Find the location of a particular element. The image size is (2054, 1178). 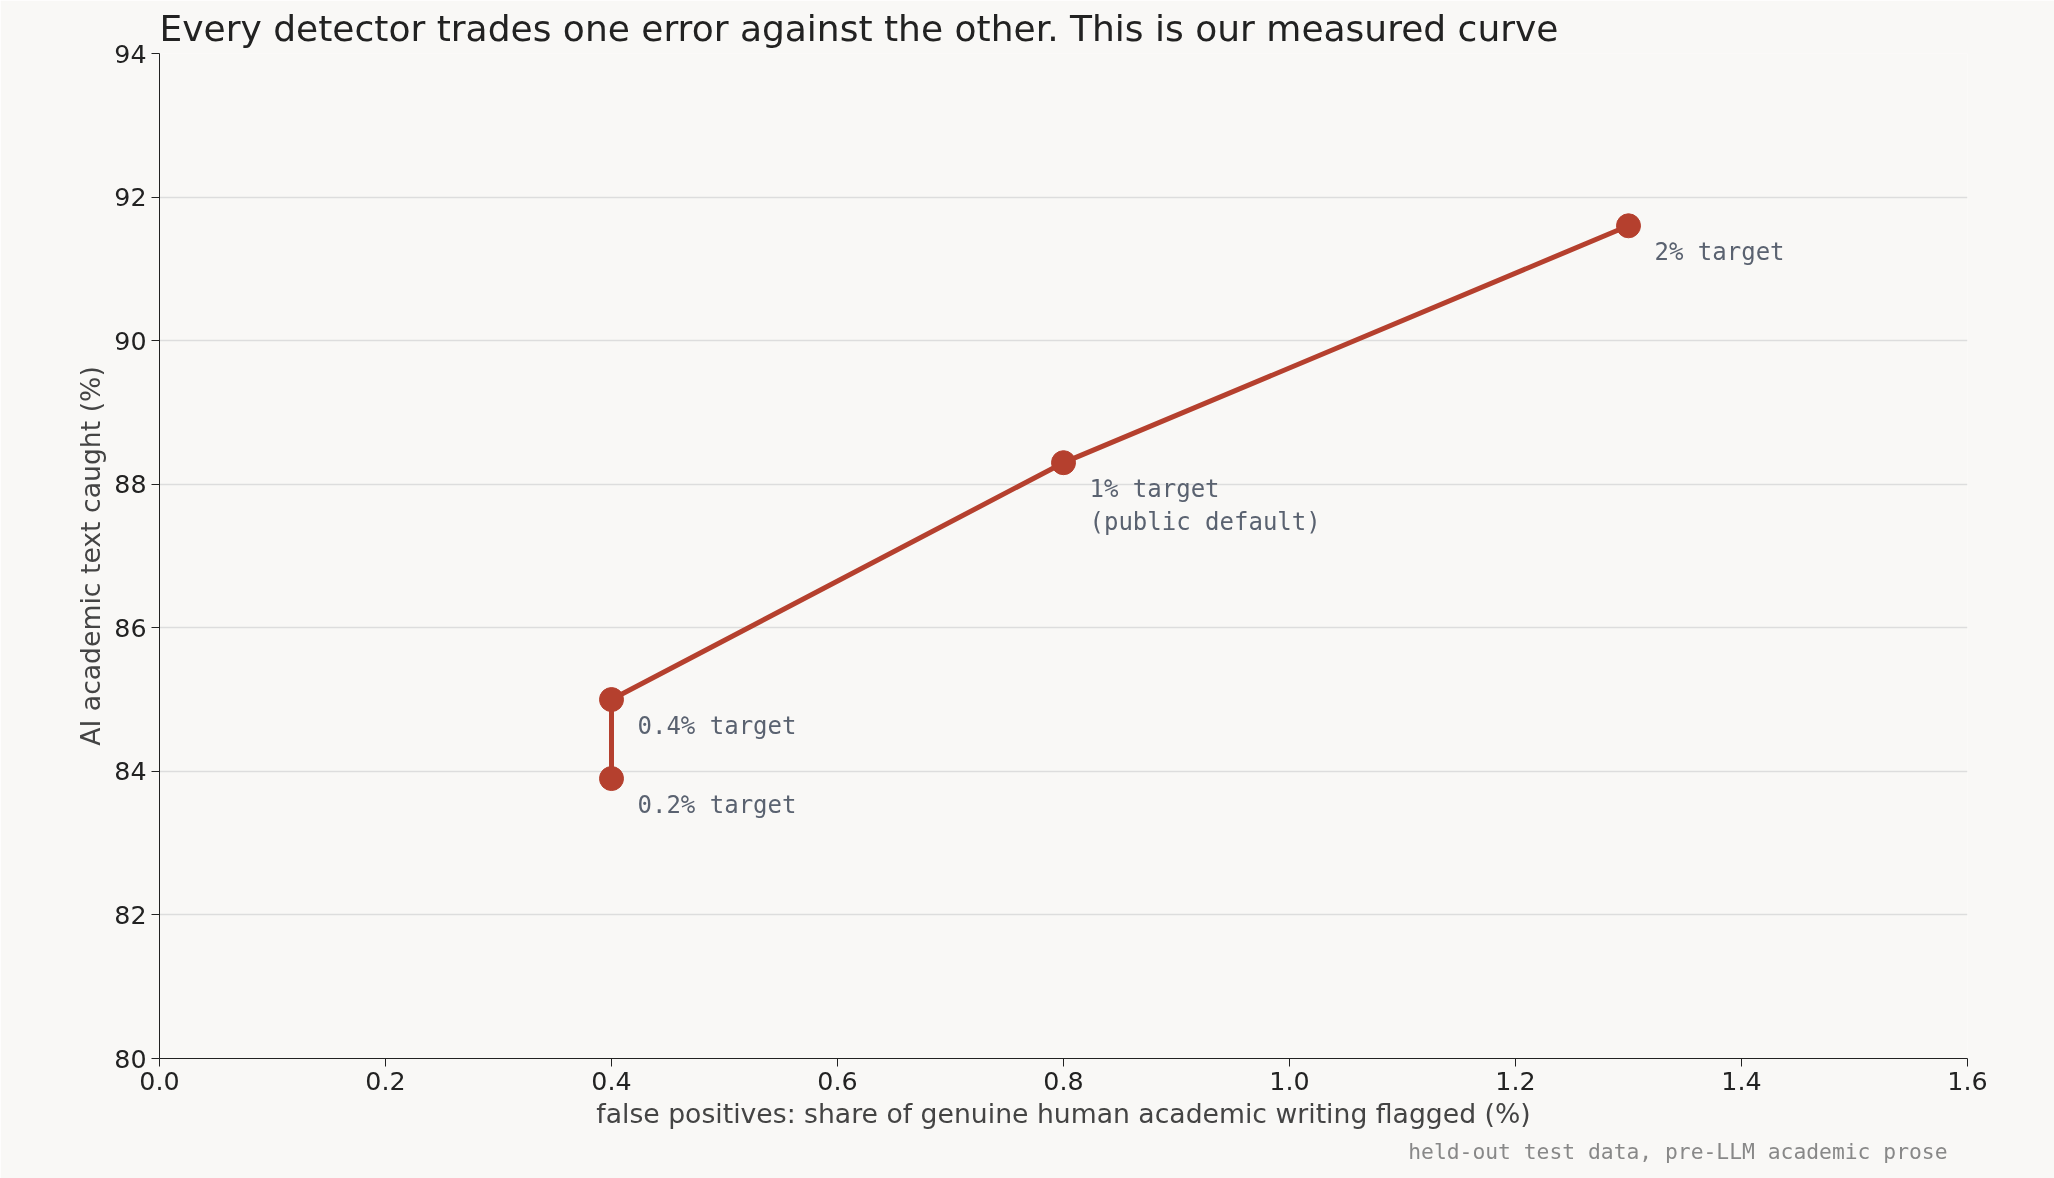

y-tick-label: 94 is located at coordinates (130, 53).